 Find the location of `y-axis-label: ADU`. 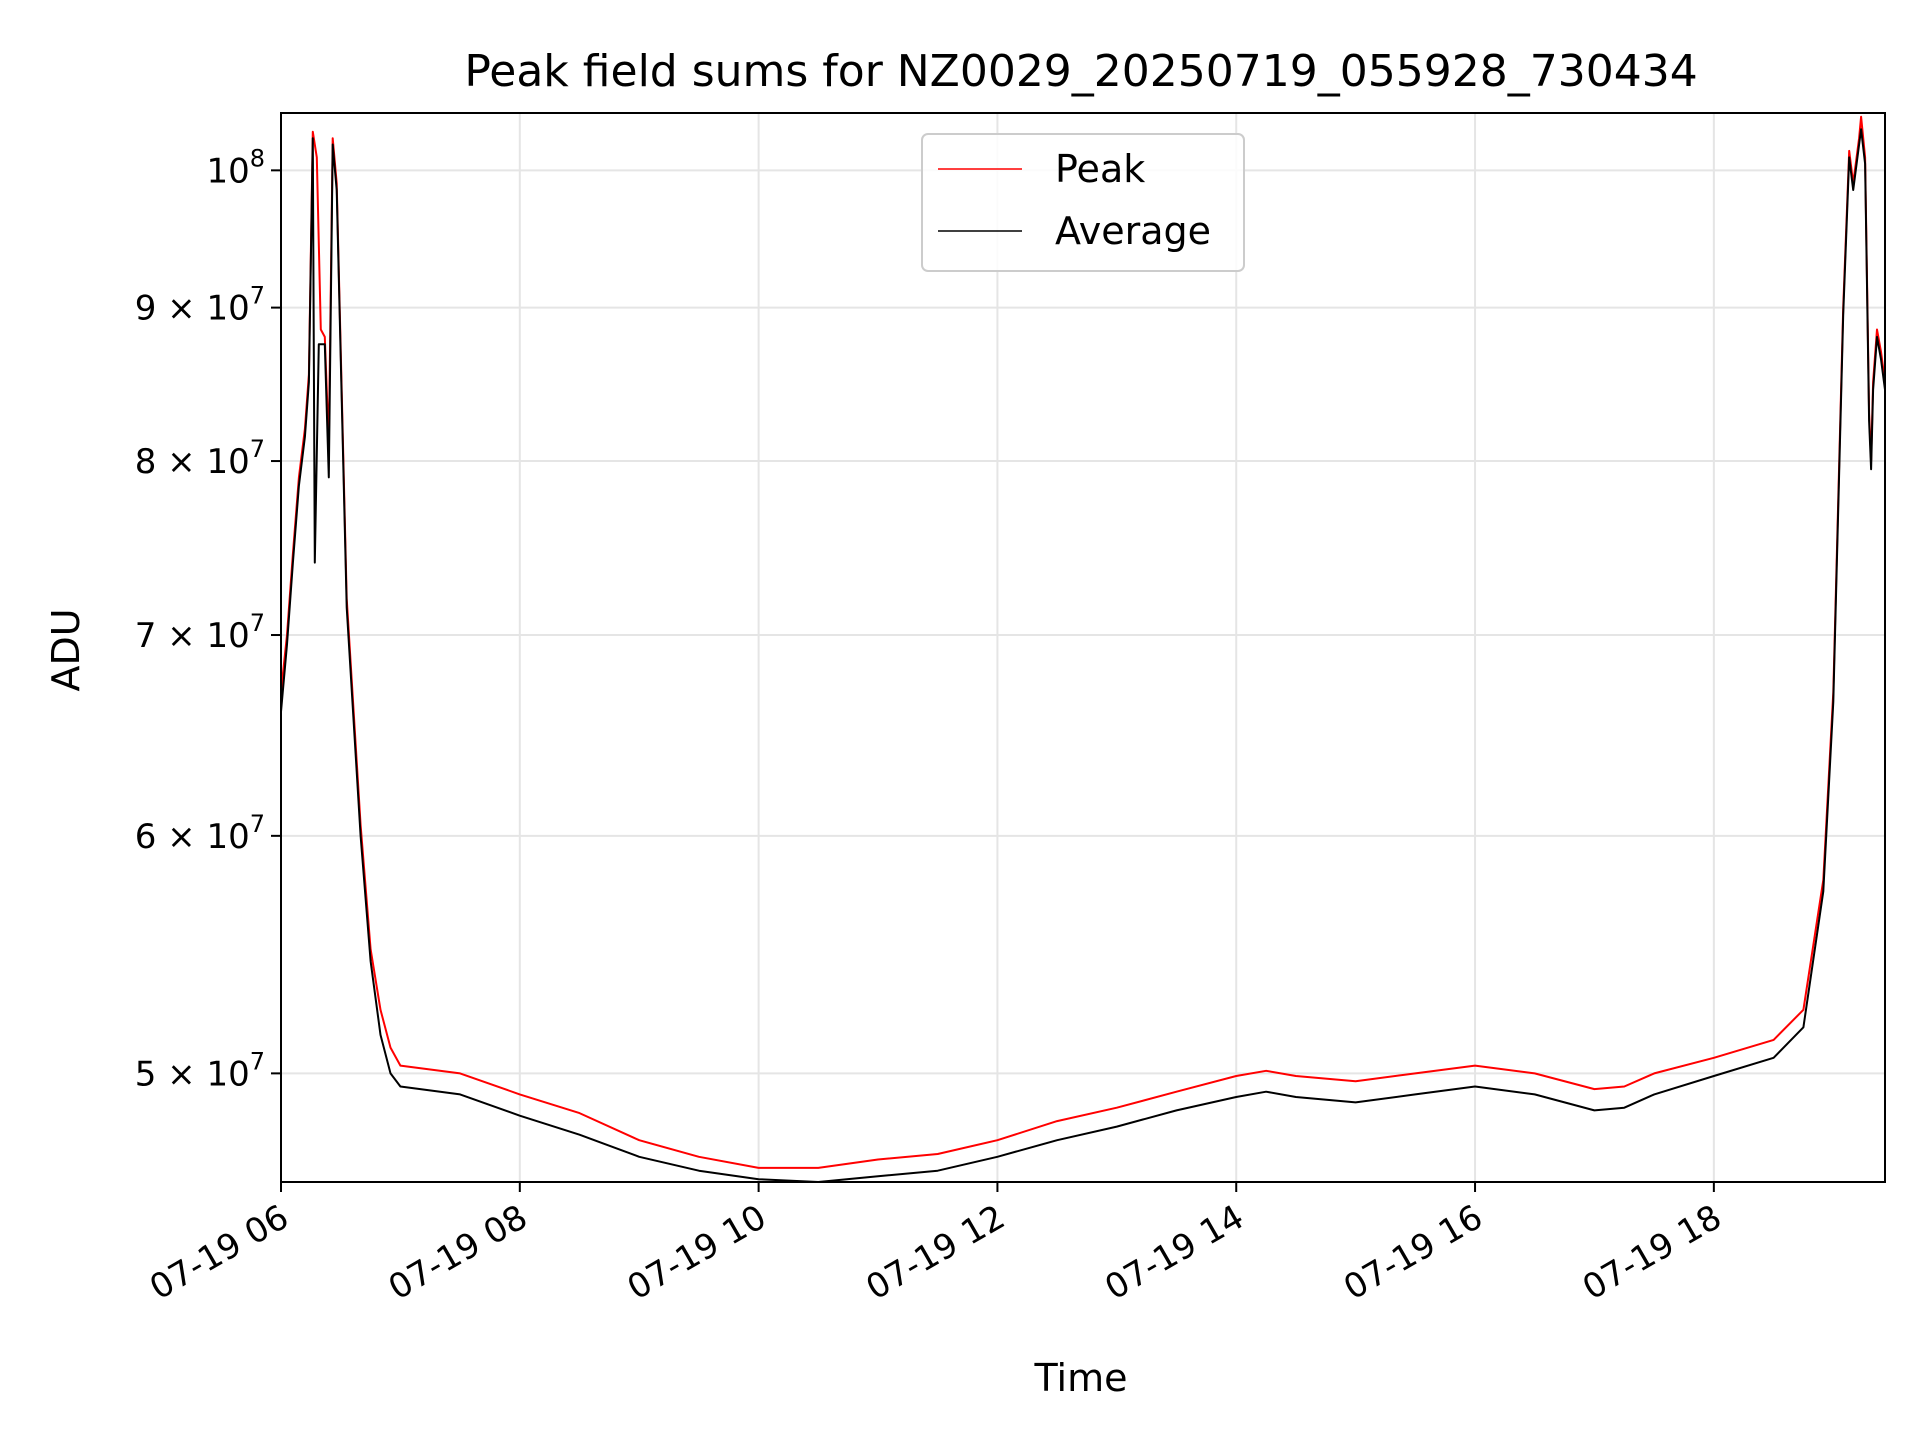

y-axis-label: ADU is located at coordinates (66, 649).